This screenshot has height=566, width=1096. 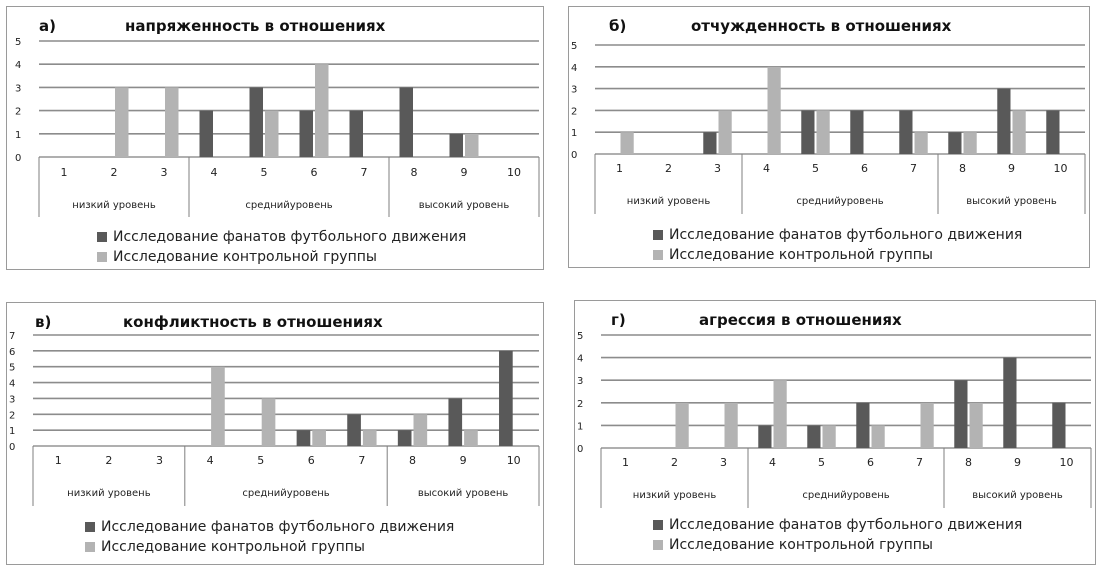 What do you see at coordinates (845, 495) in the screenshot?
I see `group-label: среднийуровень` at bounding box center [845, 495].